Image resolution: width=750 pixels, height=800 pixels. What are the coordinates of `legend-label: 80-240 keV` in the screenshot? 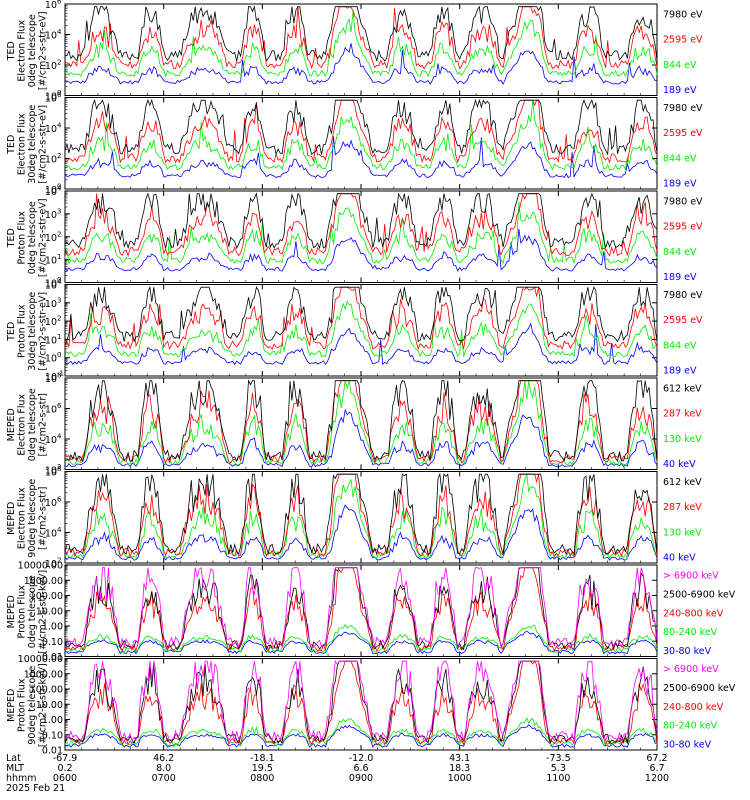 It's located at (690, 632).